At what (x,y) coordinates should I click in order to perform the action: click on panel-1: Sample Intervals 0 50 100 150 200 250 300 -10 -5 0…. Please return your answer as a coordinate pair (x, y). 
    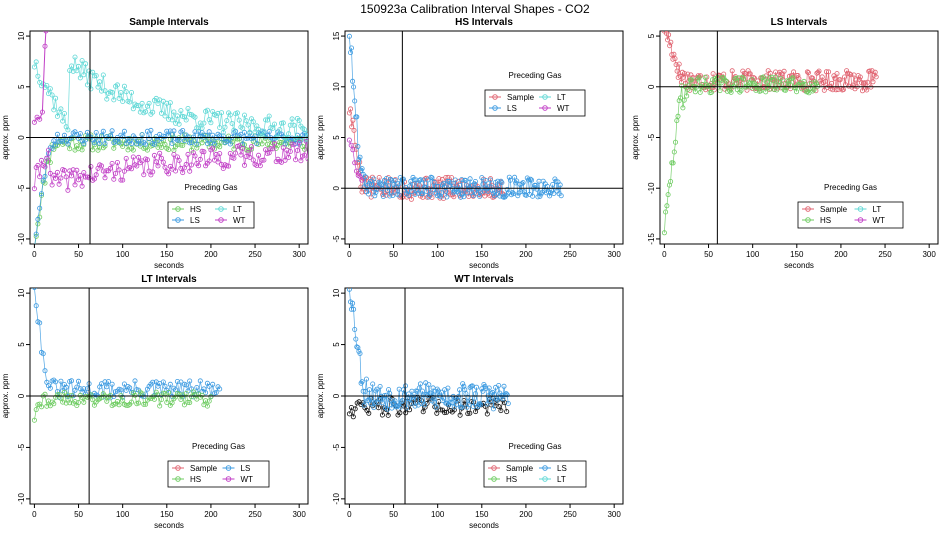
    Looking at the image, I should click on (155, 143).